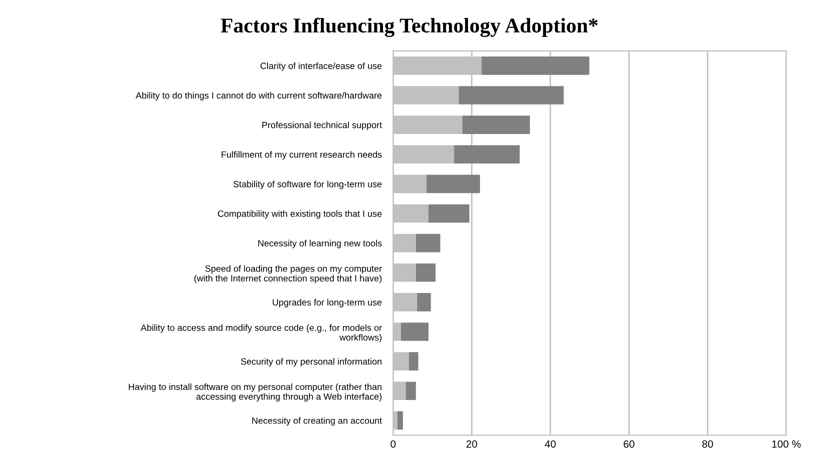  What do you see at coordinates (472, 444) in the screenshot?
I see `x-tick-label: 20` at bounding box center [472, 444].